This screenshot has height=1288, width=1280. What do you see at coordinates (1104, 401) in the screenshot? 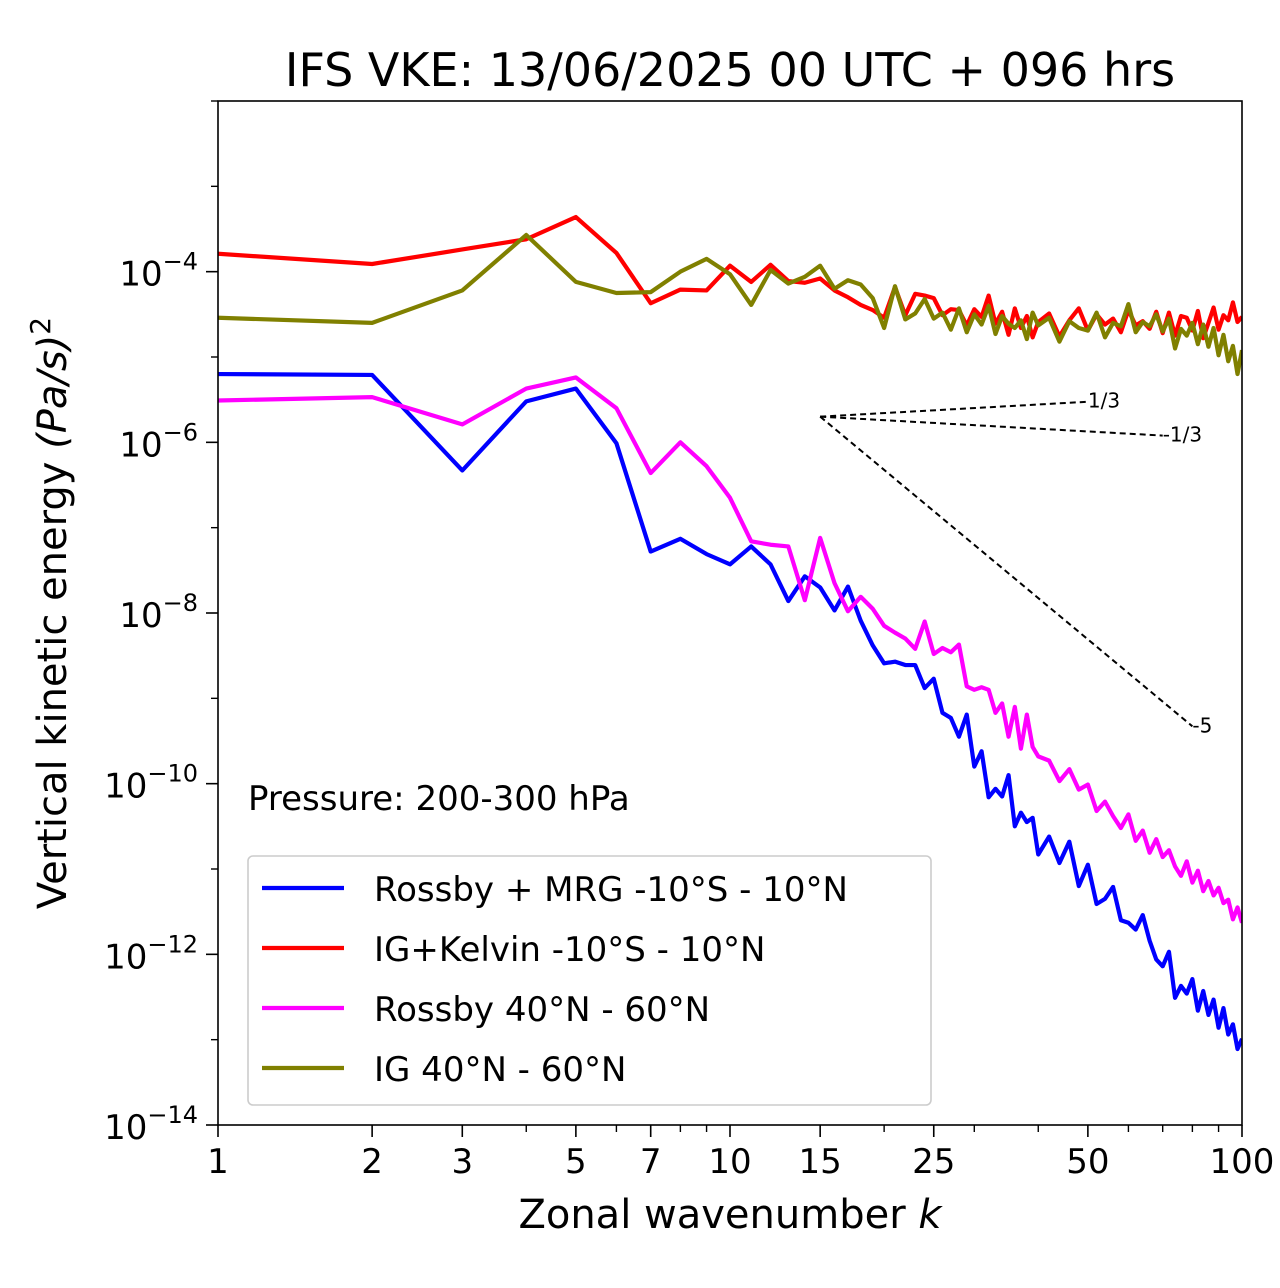
I see `reference-line-label-1: 1/3` at bounding box center [1104, 401].